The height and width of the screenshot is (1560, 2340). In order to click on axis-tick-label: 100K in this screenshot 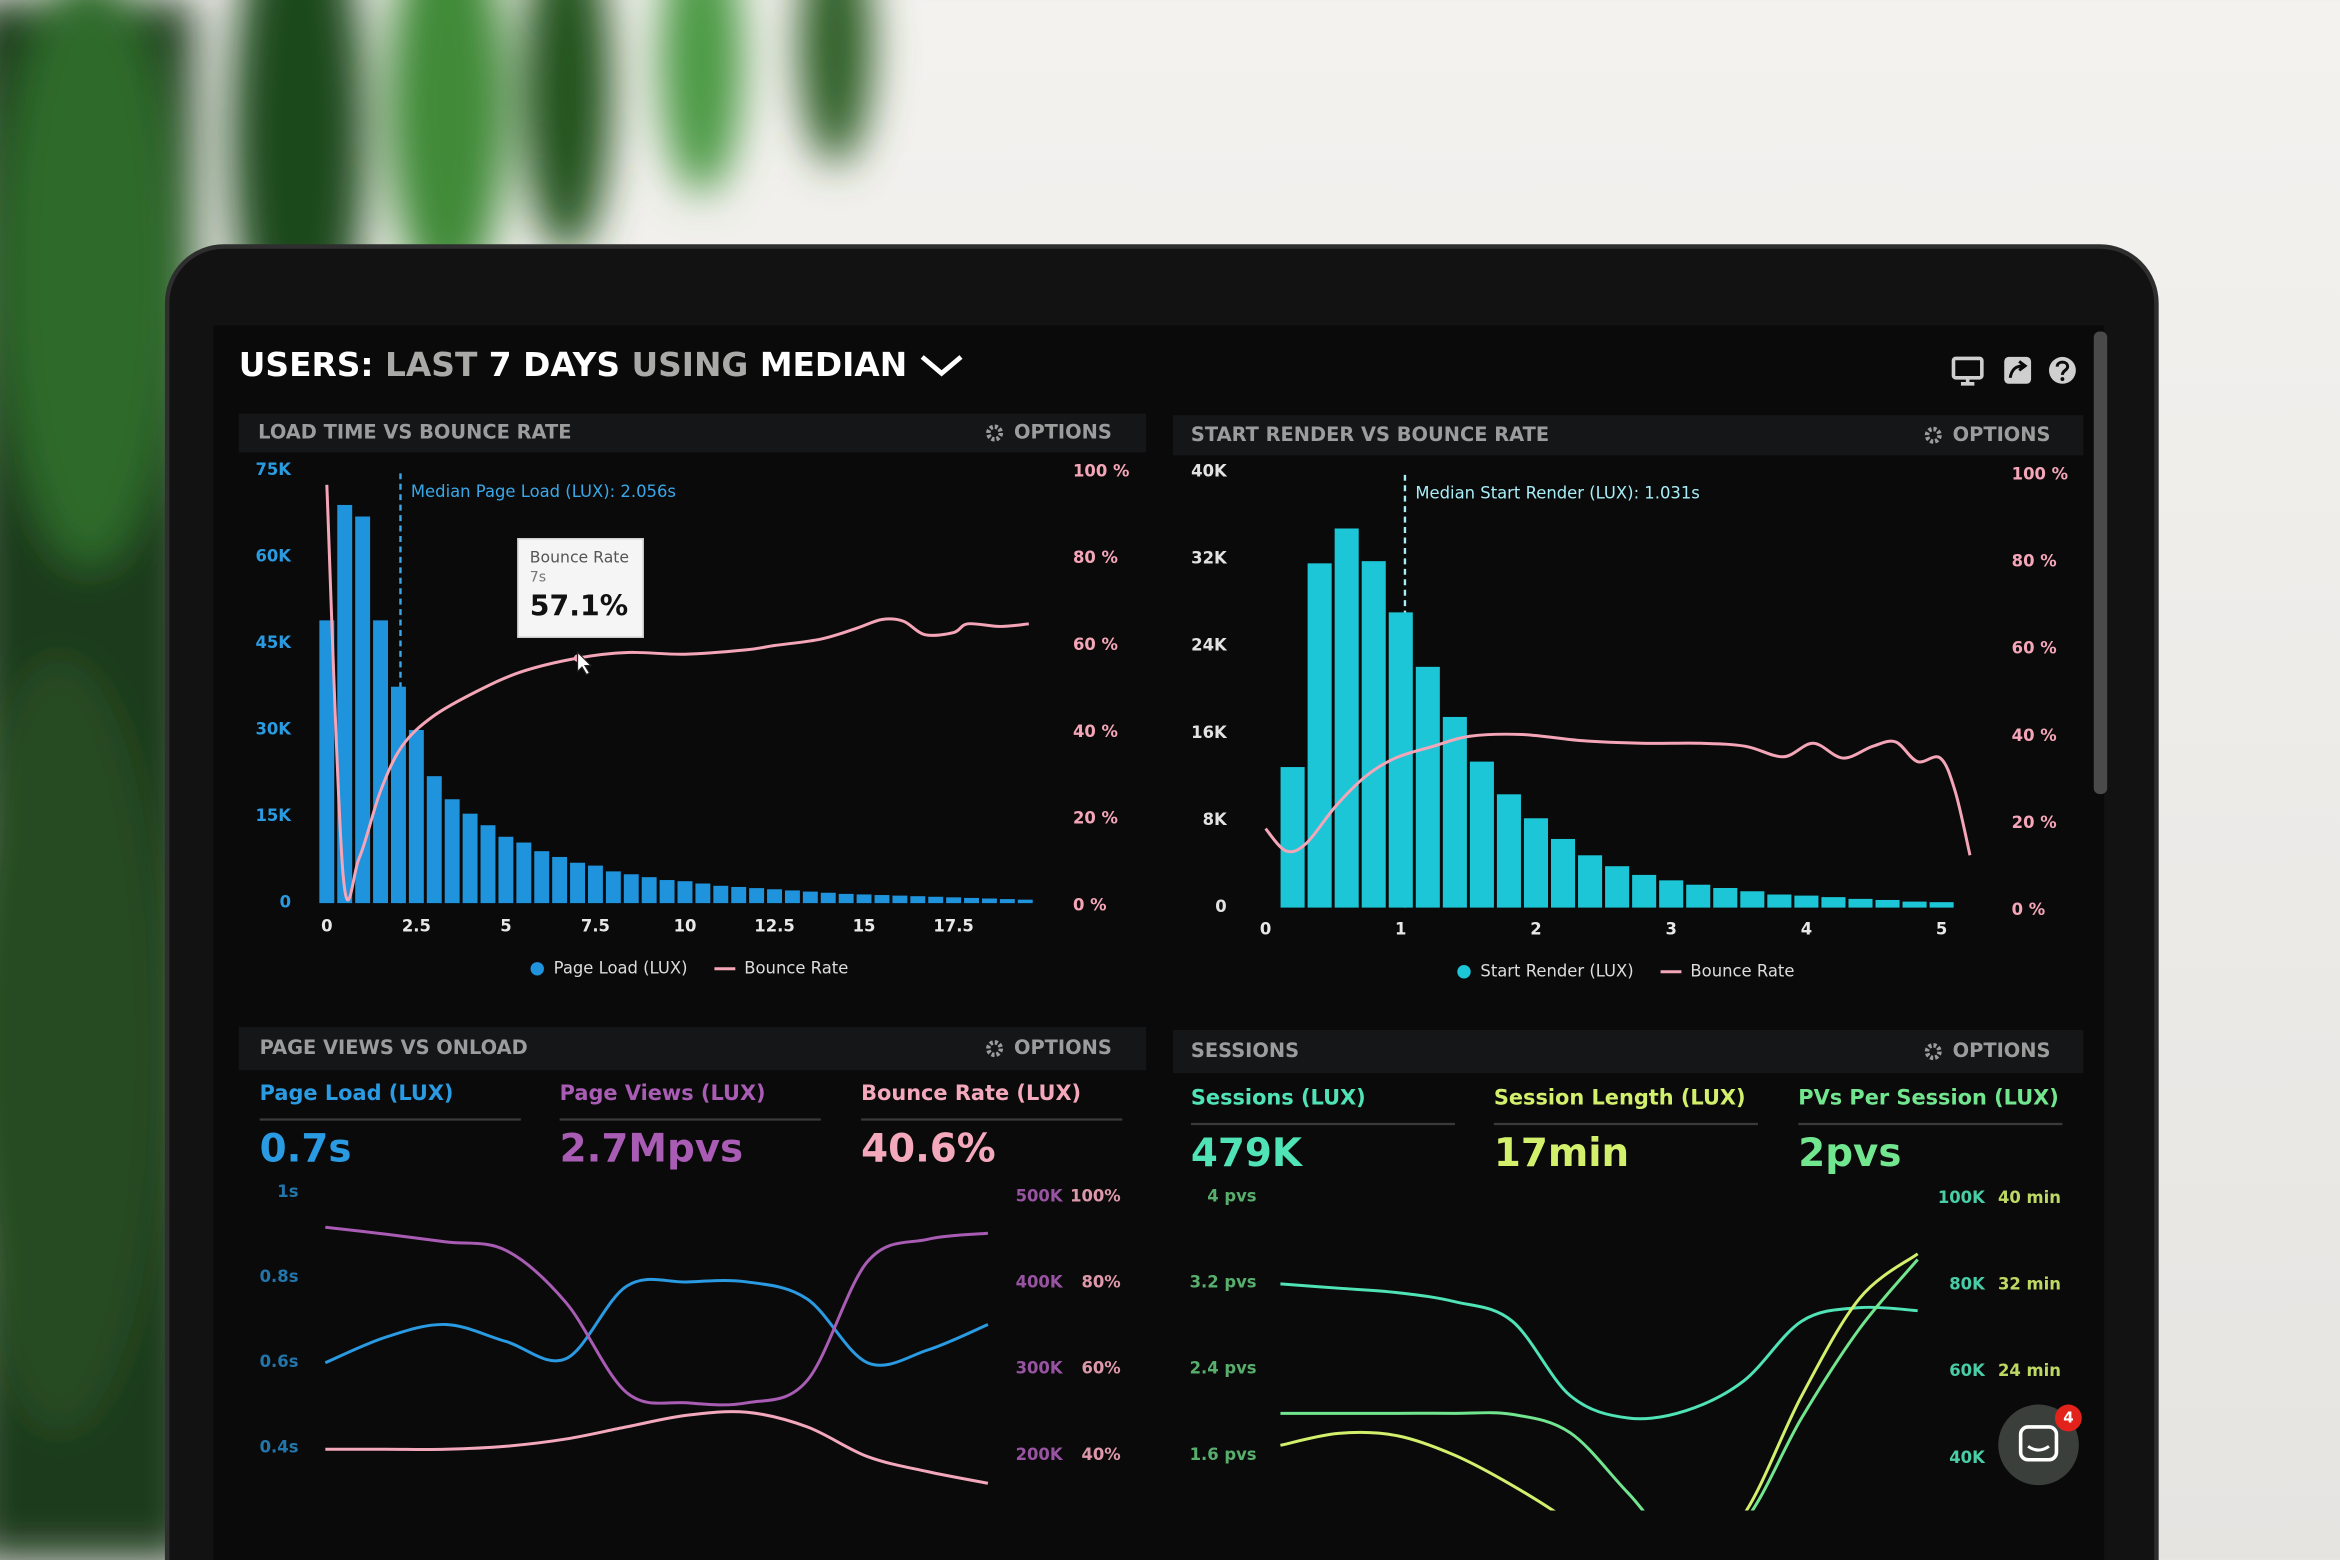, I will do `click(1962, 1197)`.